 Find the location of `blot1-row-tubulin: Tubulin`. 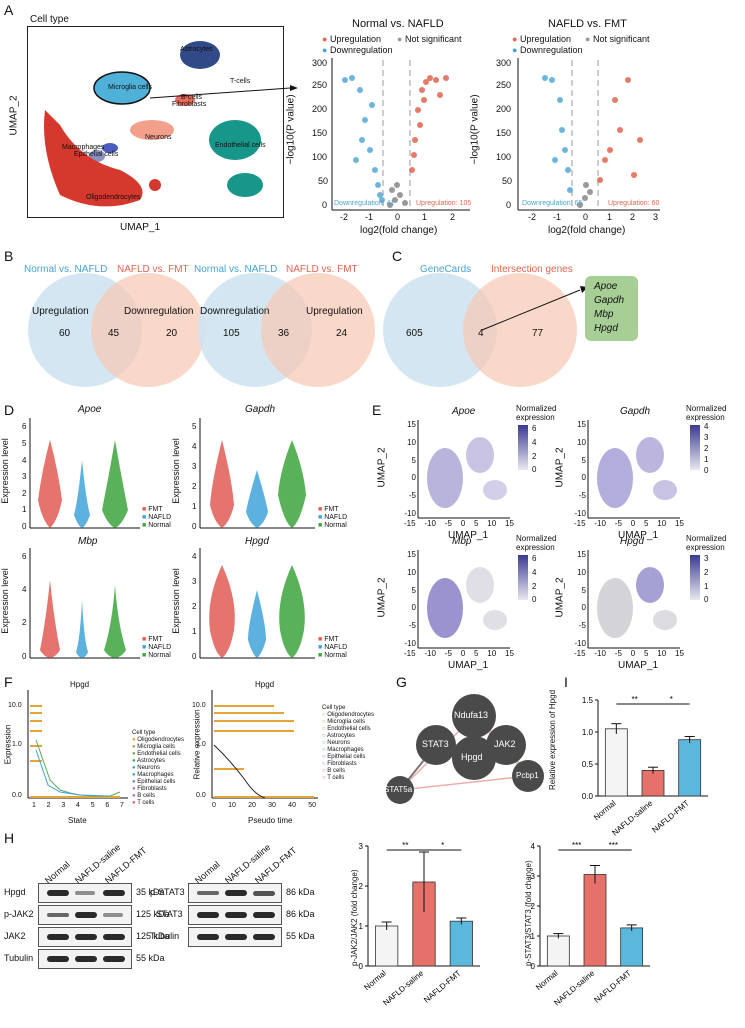

blot1-row-tubulin: Tubulin is located at coordinates (19, 958).